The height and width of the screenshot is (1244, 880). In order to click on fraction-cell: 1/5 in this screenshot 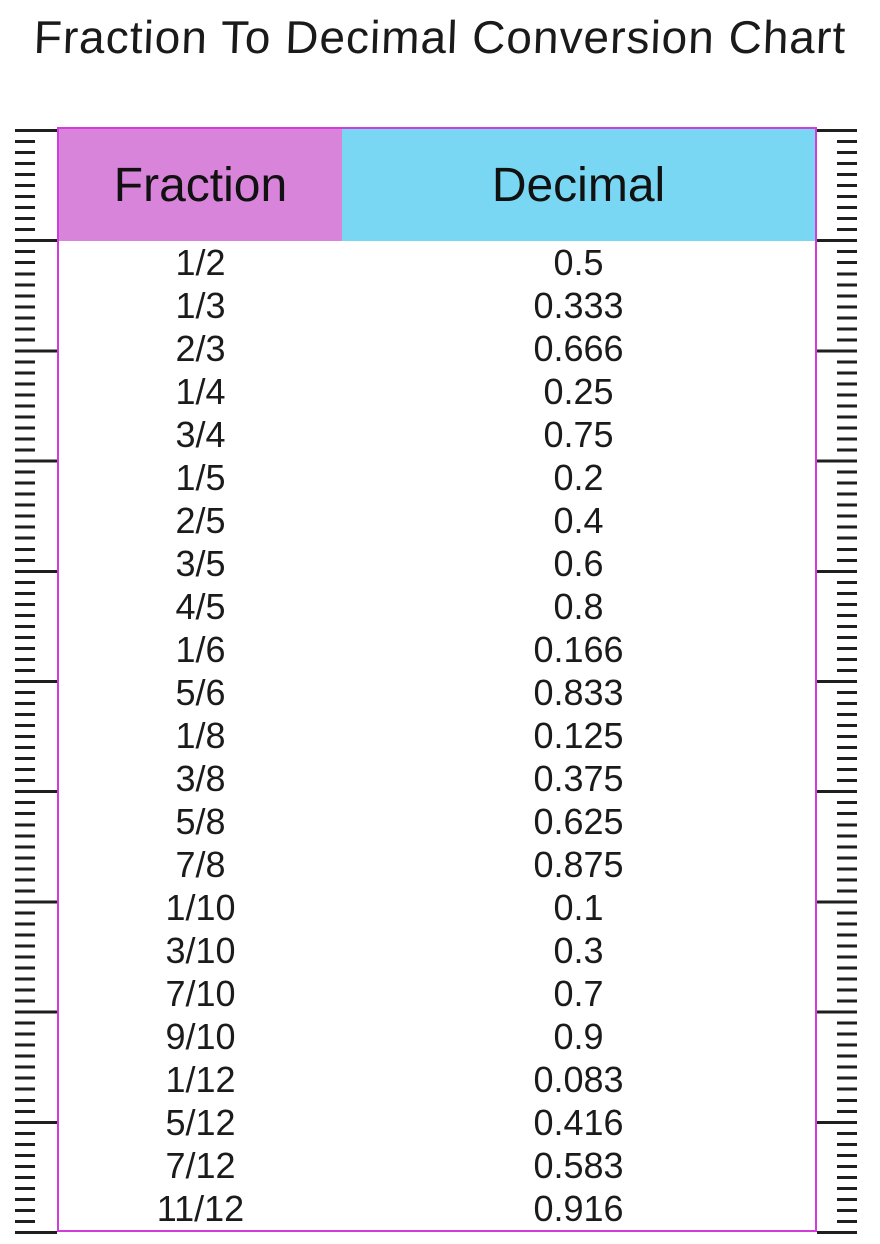, I will do `click(200, 477)`.